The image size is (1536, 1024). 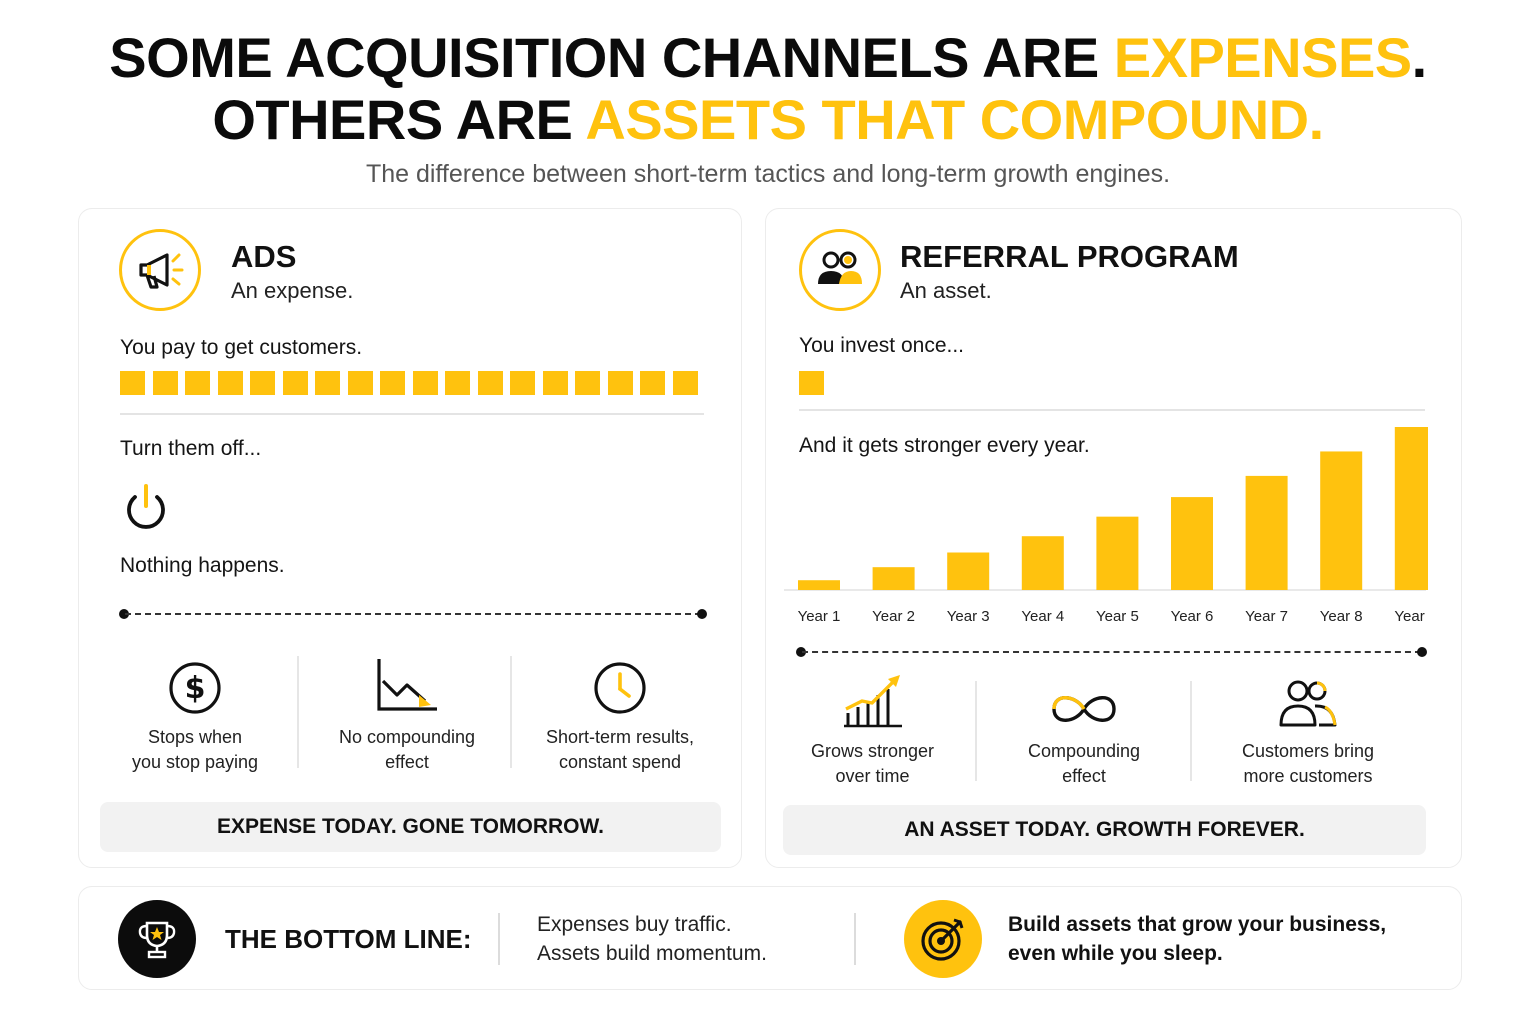 I want to click on feature-item: Grows stronger over time, so click(x=872, y=729).